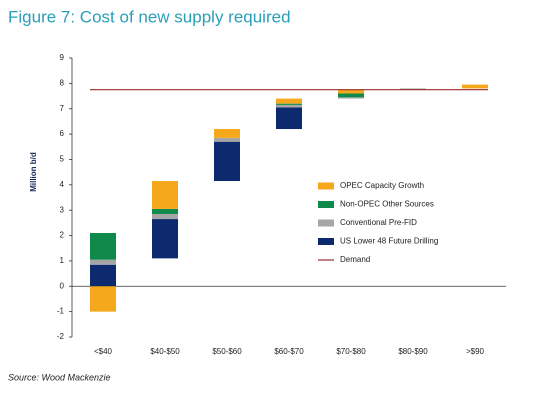  Describe the element at coordinates (289, 351) in the screenshot. I see `x-tick-label: $60-$70` at that location.